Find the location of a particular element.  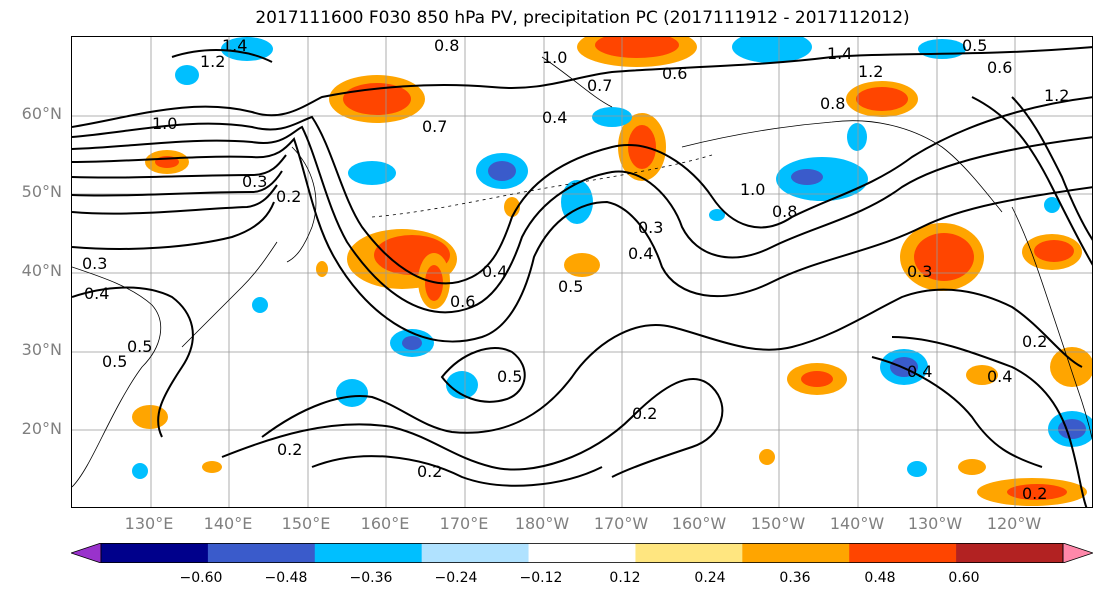

colorbar-tick-label: 0.24 is located at coordinates (710, 578).